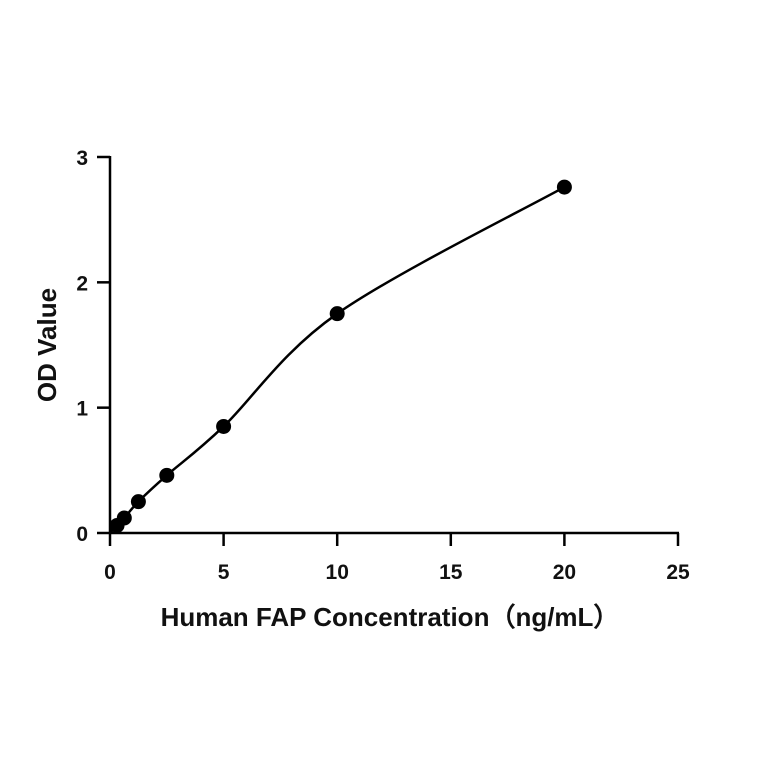 The width and height of the screenshot is (764, 764). What do you see at coordinates (82, 283) in the screenshot?
I see `y-tick-label: 2` at bounding box center [82, 283].